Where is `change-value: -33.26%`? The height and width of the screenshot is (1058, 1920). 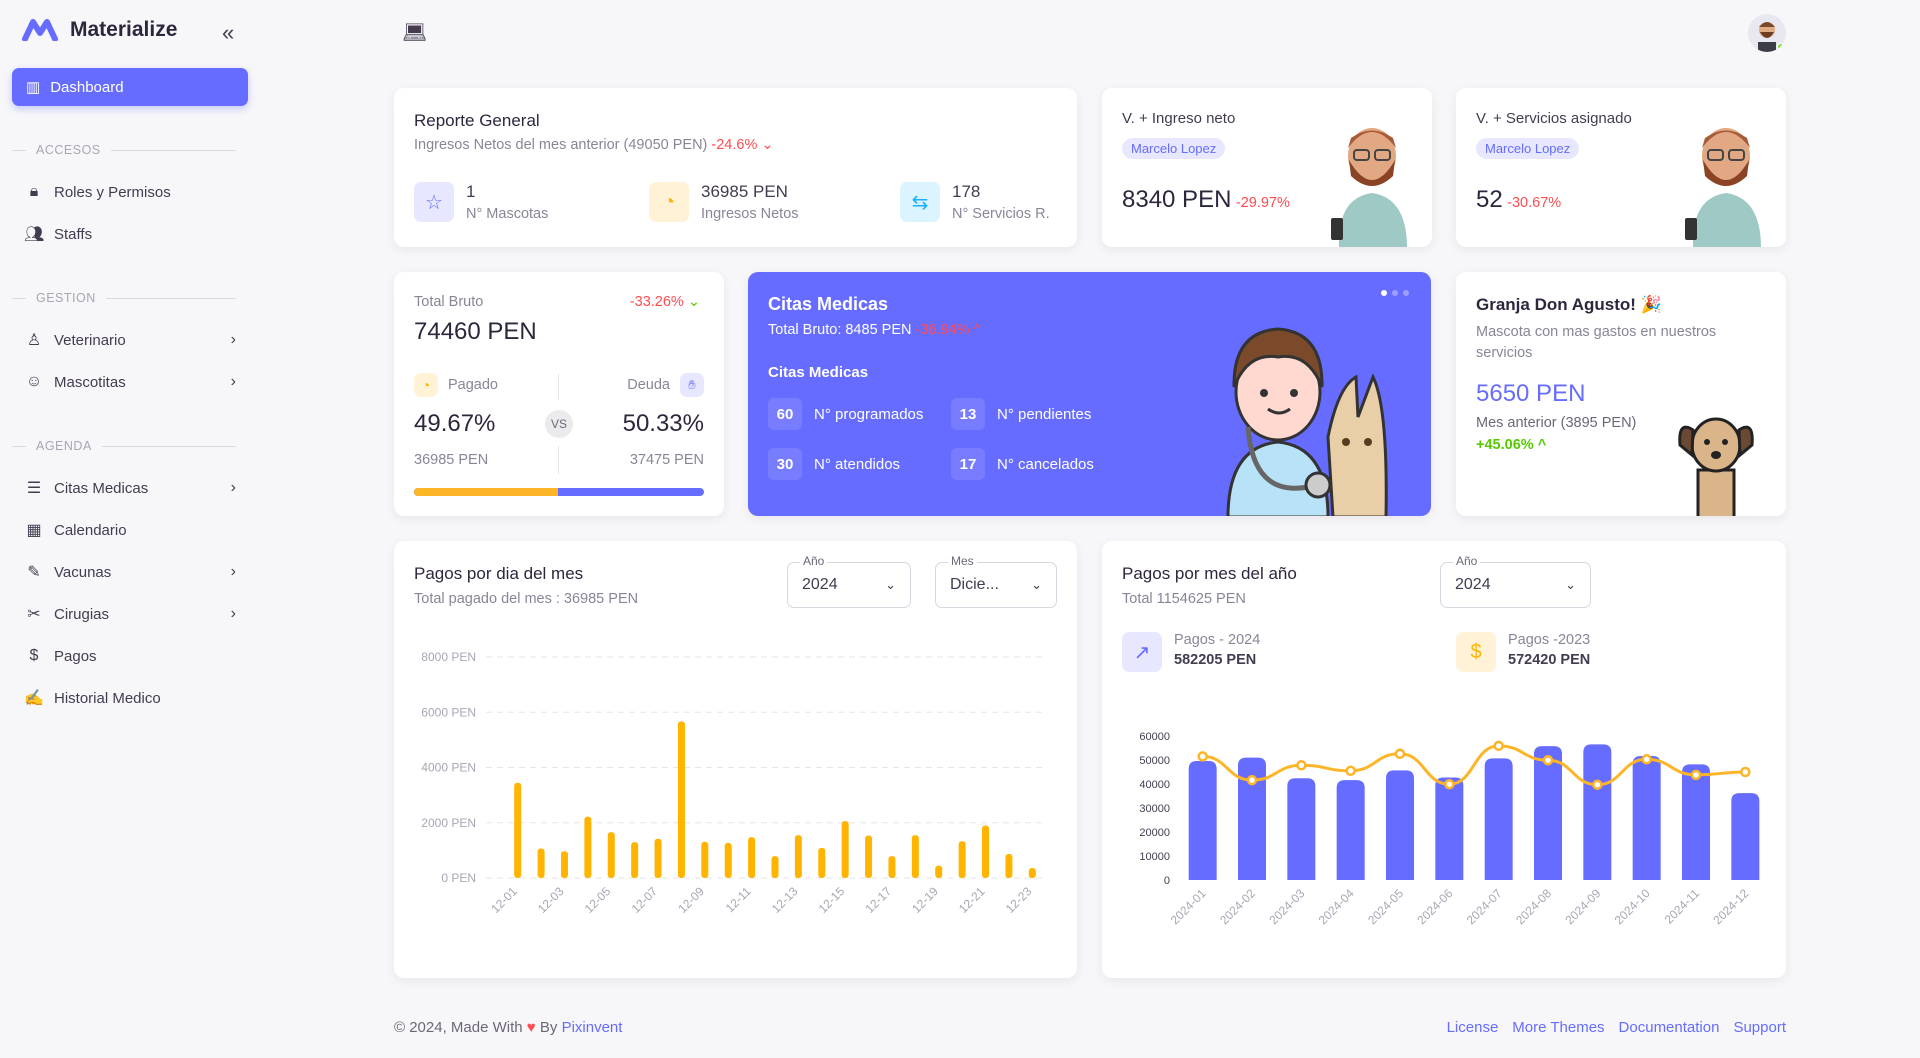
change-value: -33.26% is located at coordinates (656, 302).